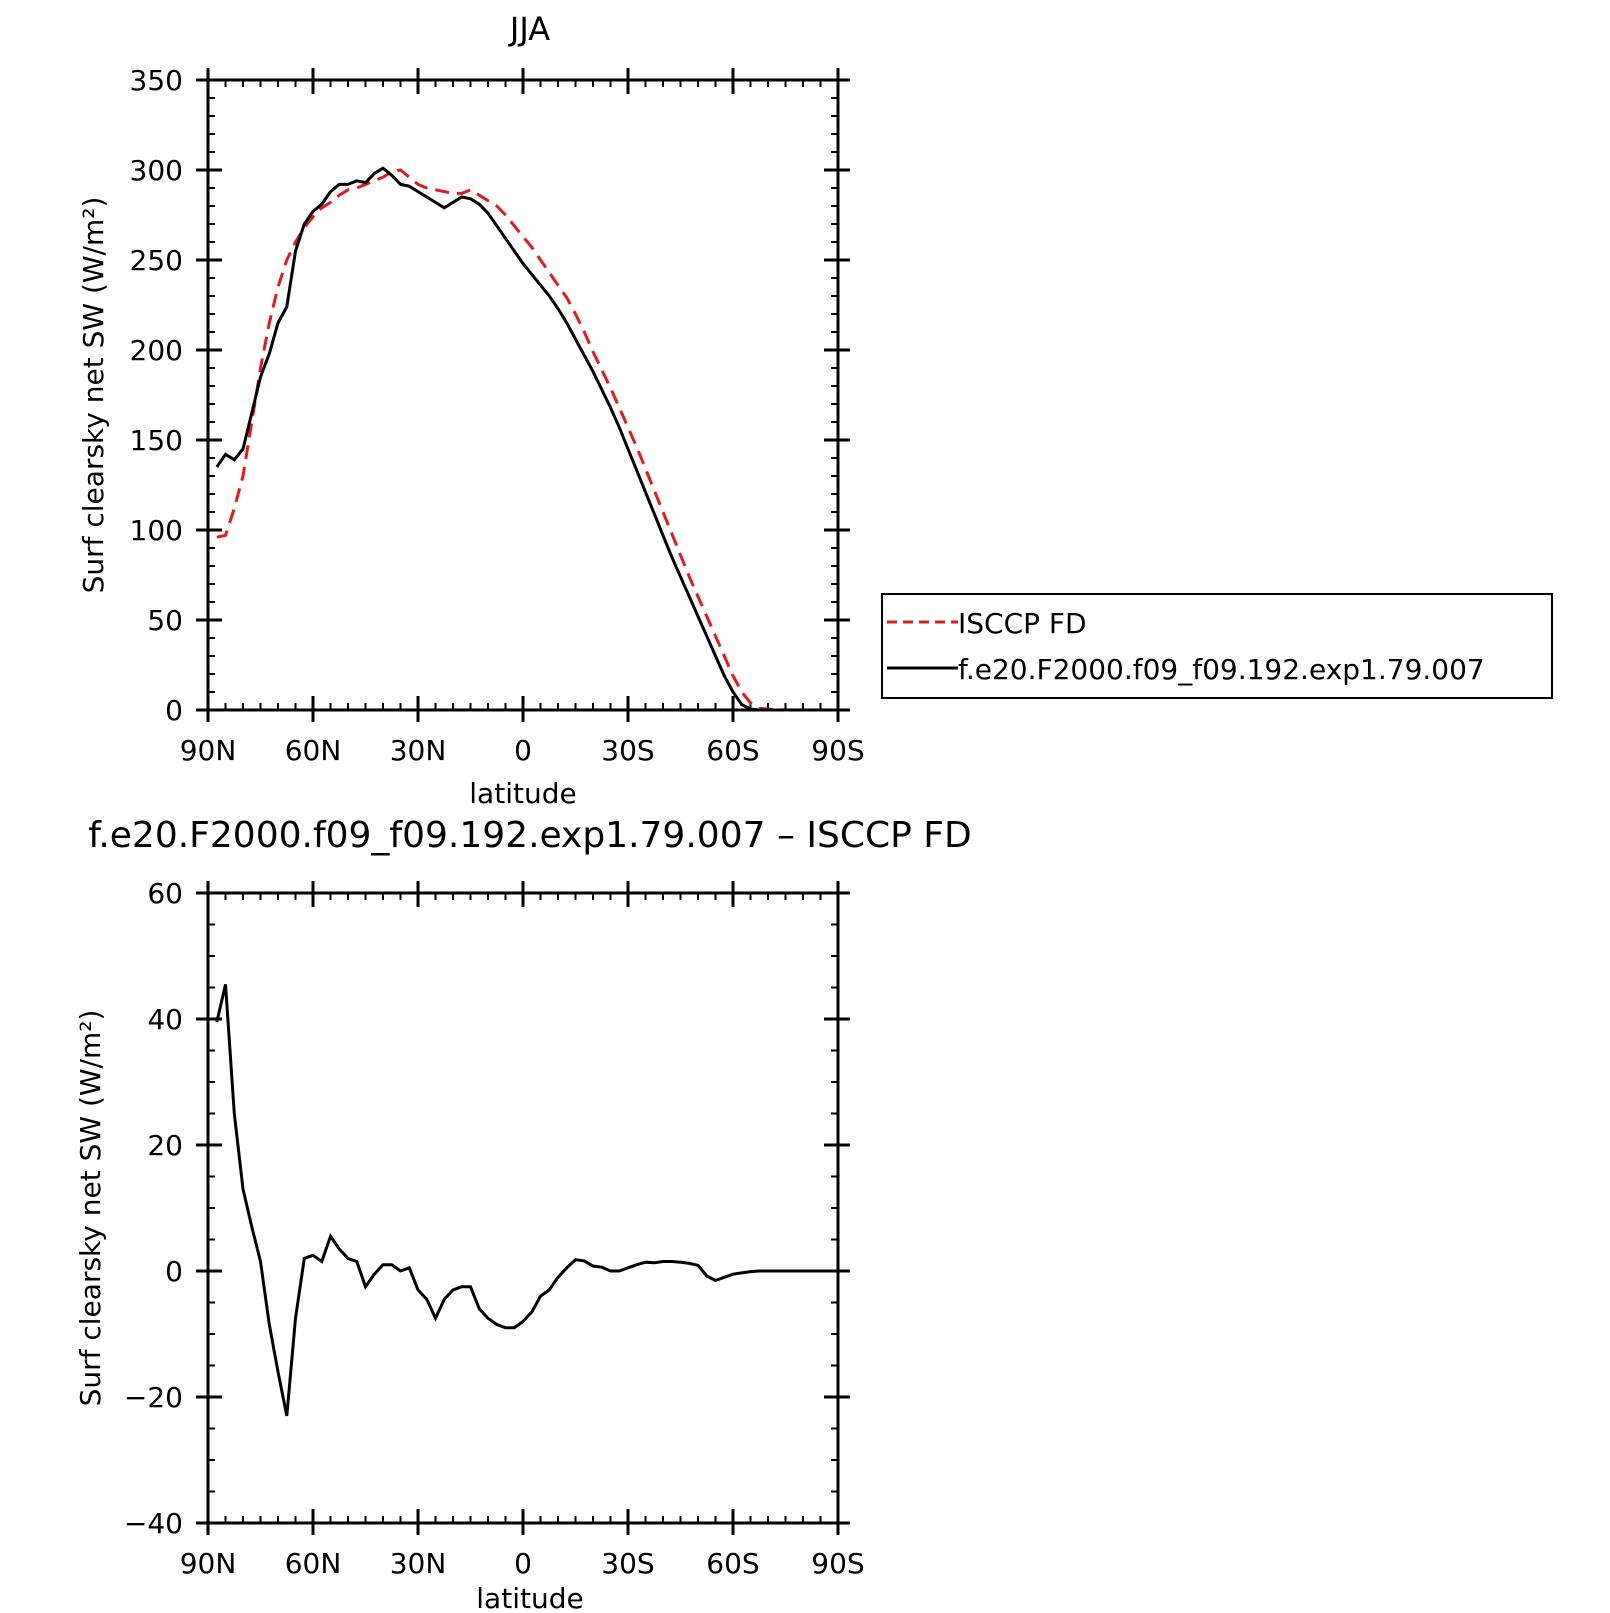 Image resolution: width=1610 pixels, height=1613 pixels. I want to click on top-x-tick-labels: 90N 60N 30N 0 30S 60S 90S, so click(522, 750).